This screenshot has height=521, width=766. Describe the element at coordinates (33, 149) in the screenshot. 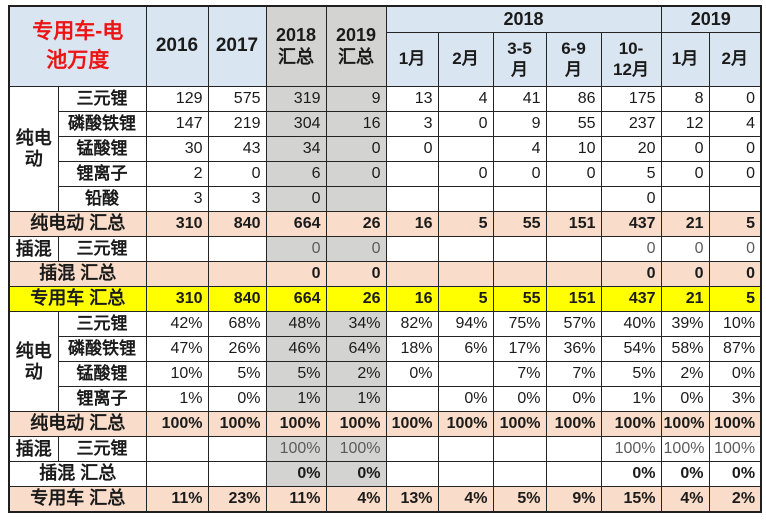

I see `group-label-ev: 纯电动` at that location.